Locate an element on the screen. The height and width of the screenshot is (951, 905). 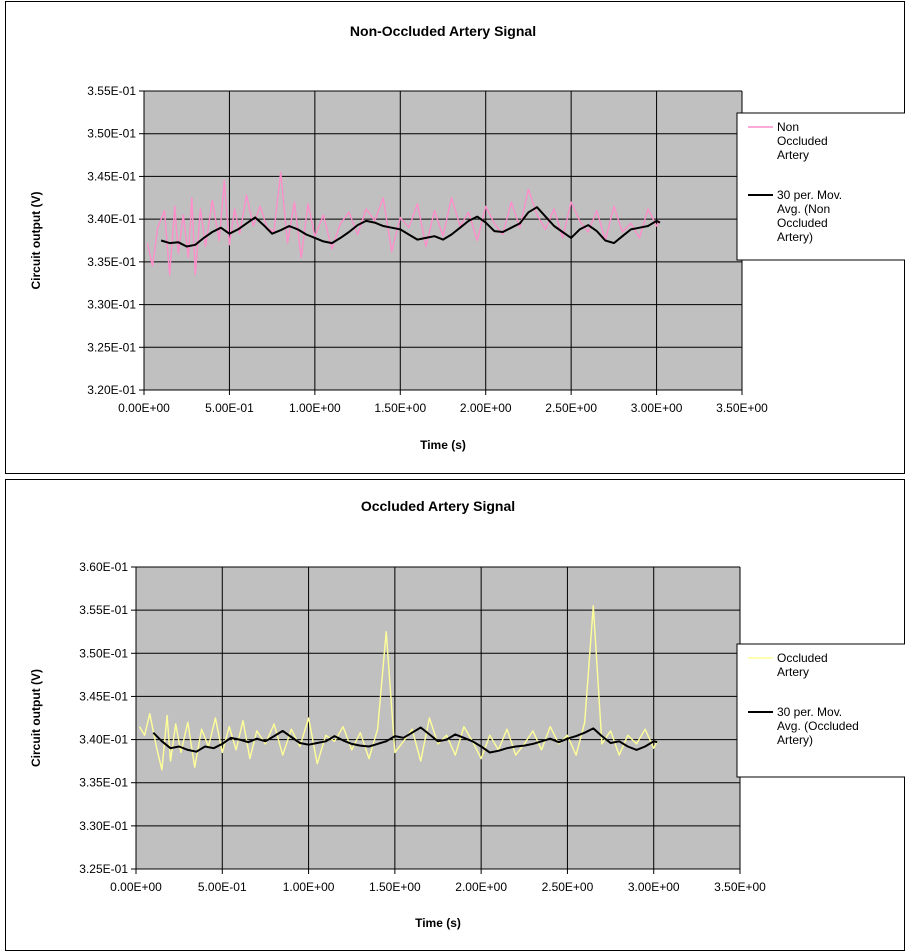
y-tick-label: 3.60E-01 is located at coordinates (103, 567).